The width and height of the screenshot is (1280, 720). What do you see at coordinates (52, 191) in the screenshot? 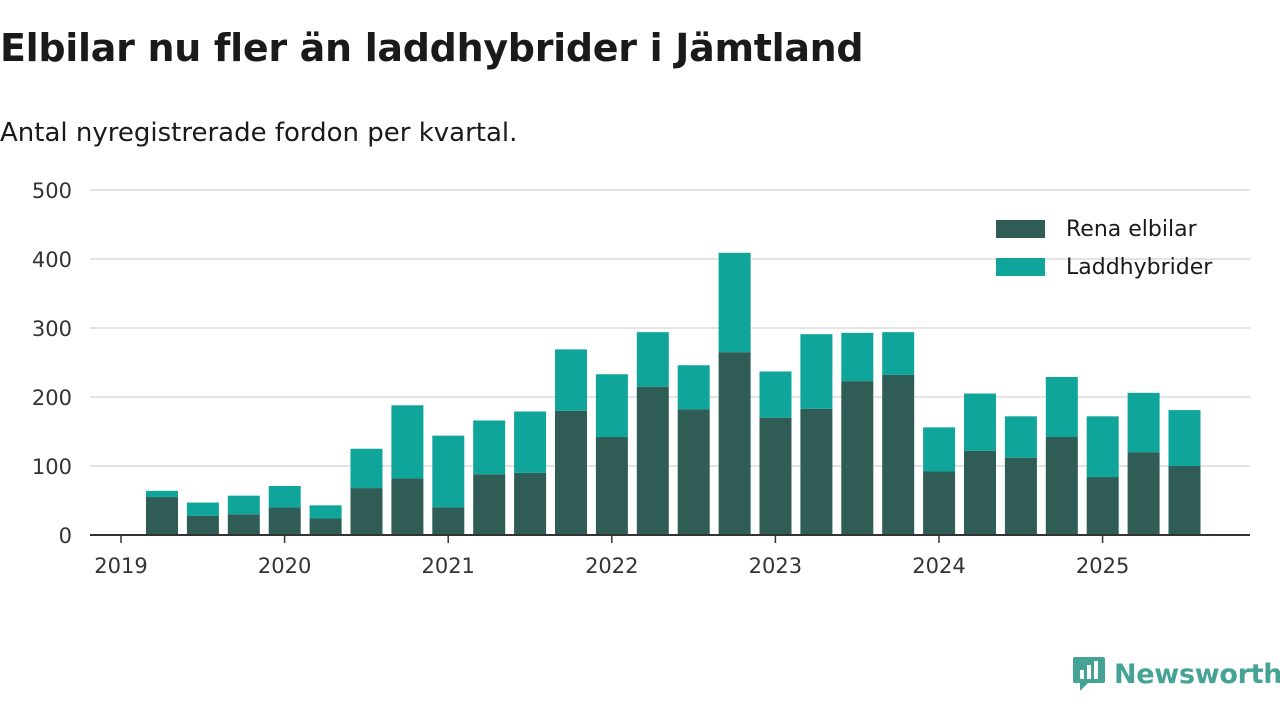
I see `y-tick-label: 500` at bounding box center [52, 191].